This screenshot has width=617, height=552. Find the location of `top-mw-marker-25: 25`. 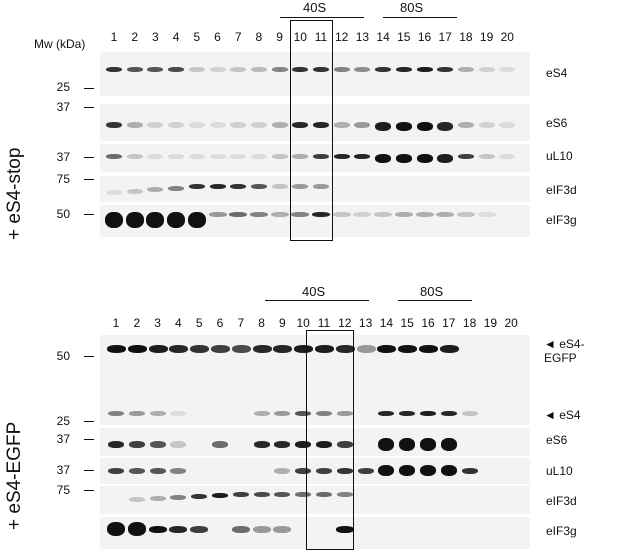

top-mw-marker-25: 25 is located at coordinates (63, 87).